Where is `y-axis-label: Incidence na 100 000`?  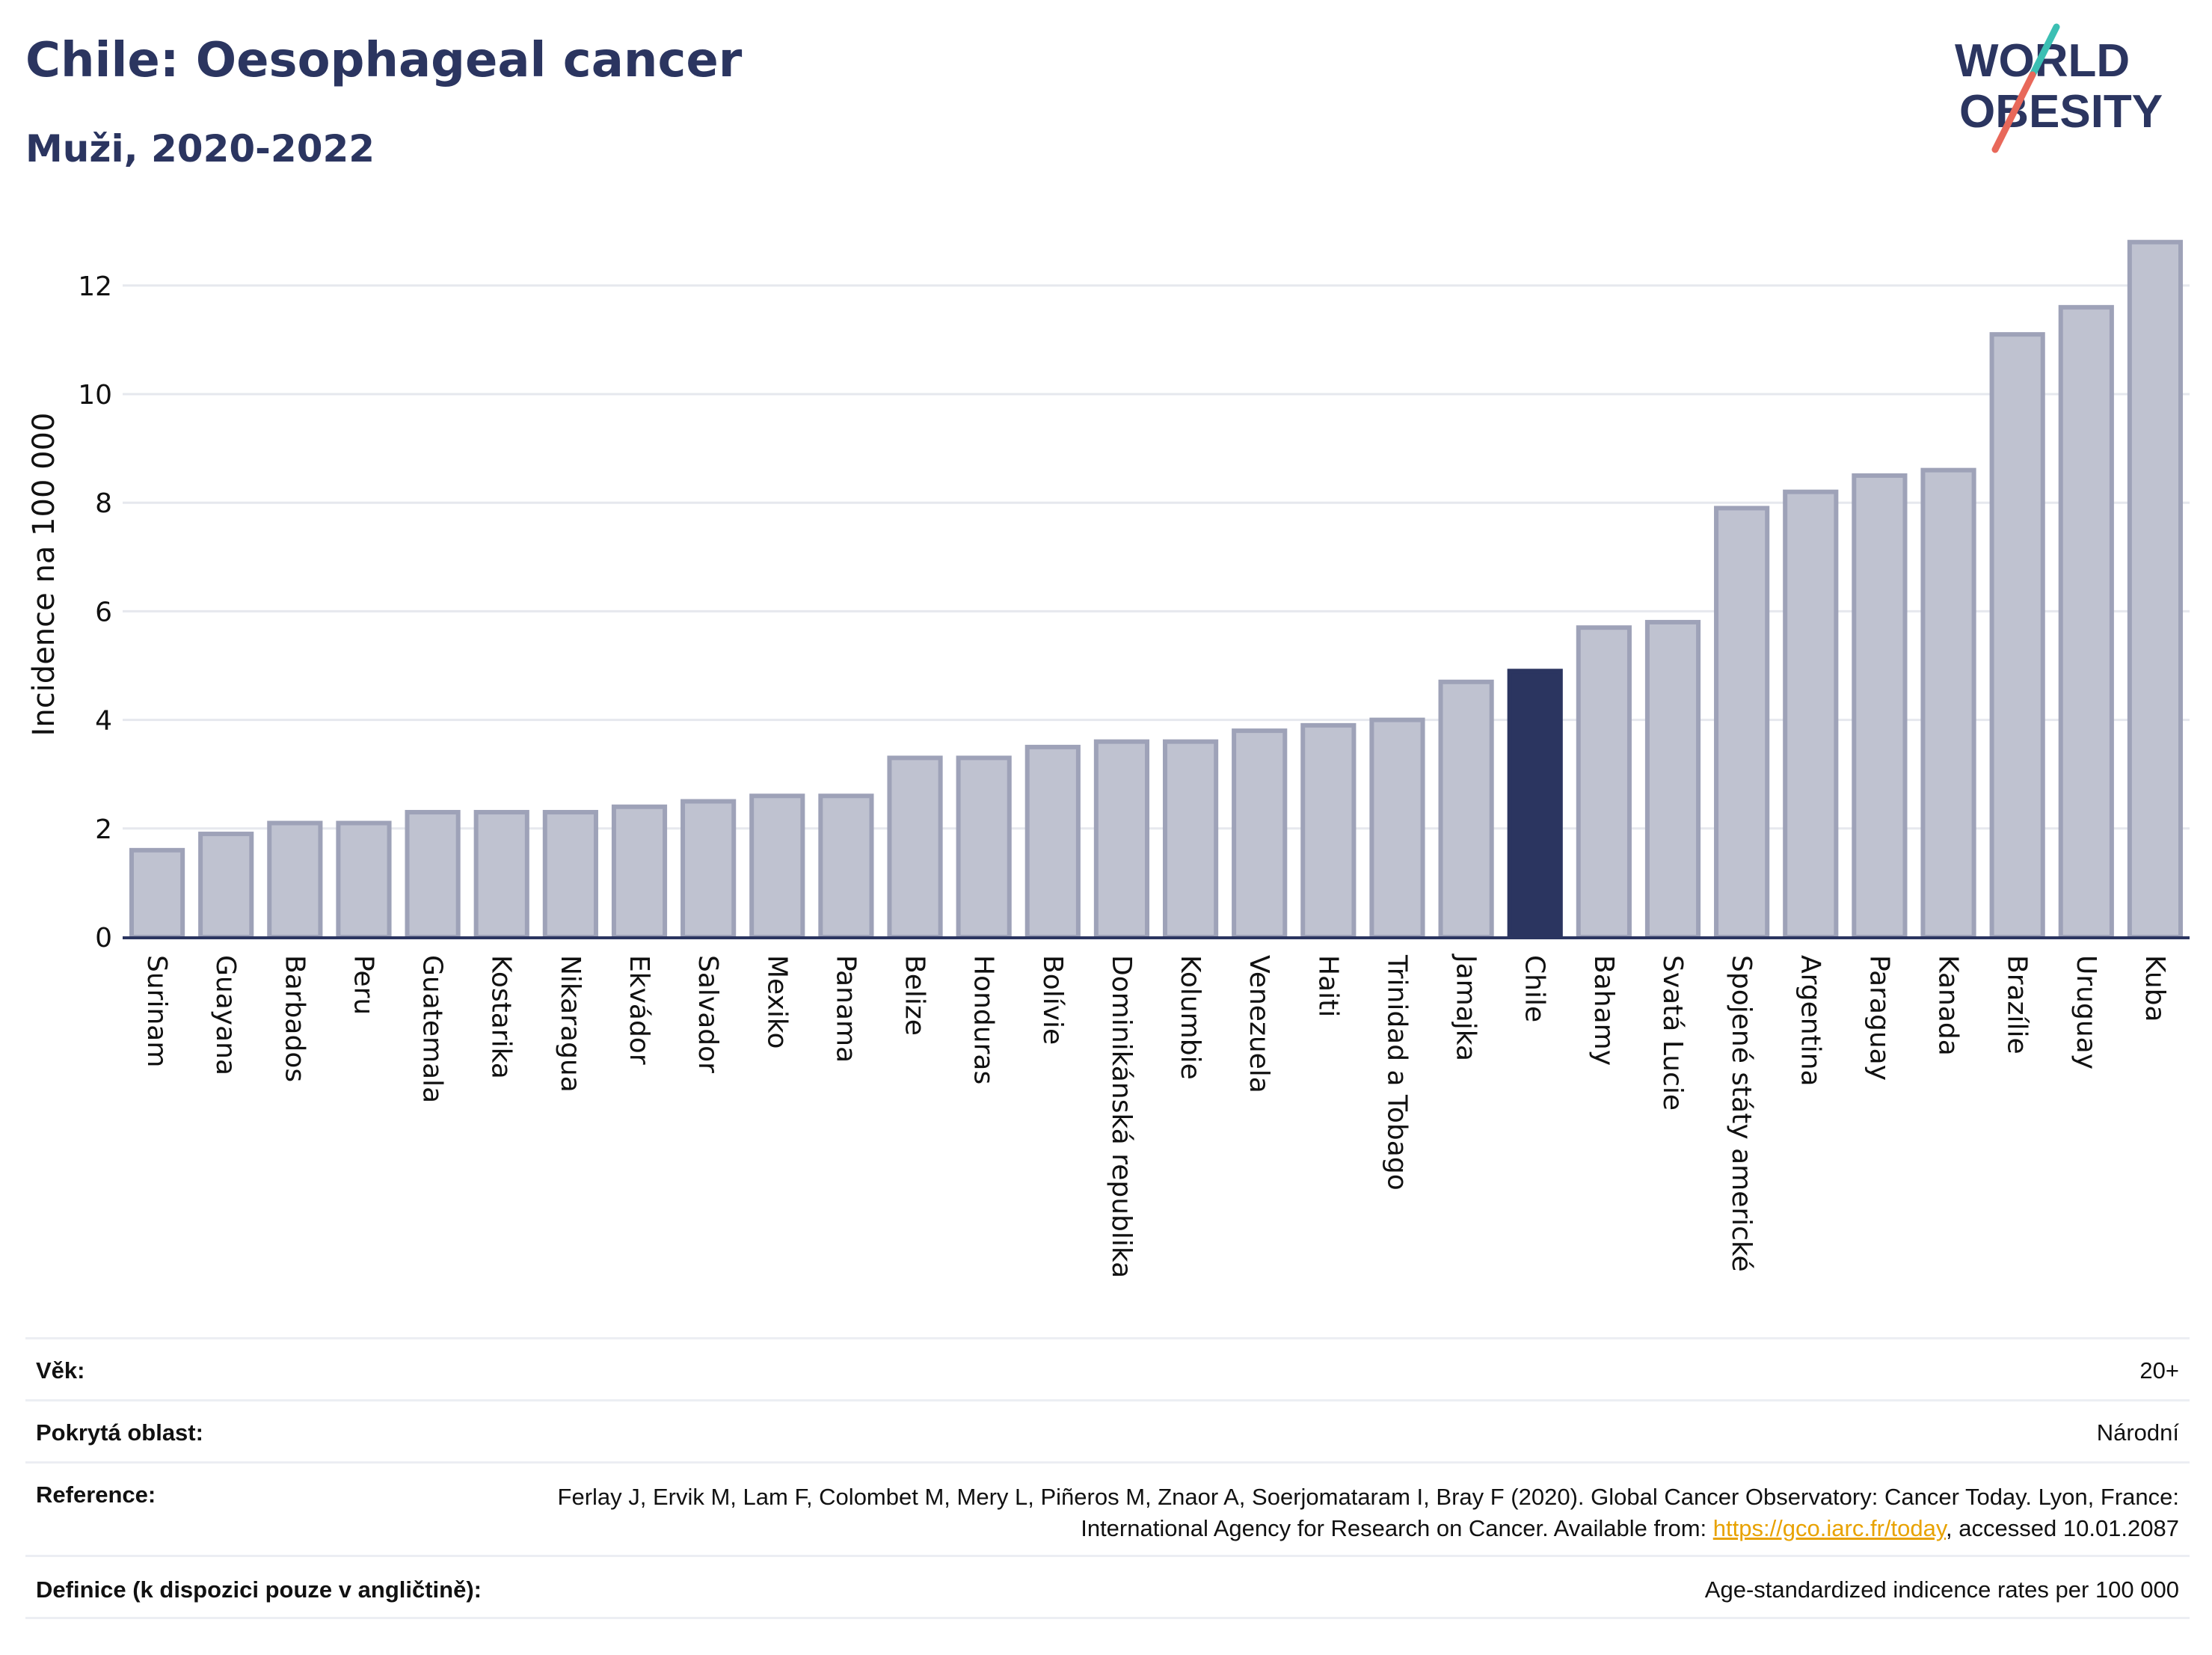 y-axis-label: Incidence na 100 000 is located at coordinates (44, 575).